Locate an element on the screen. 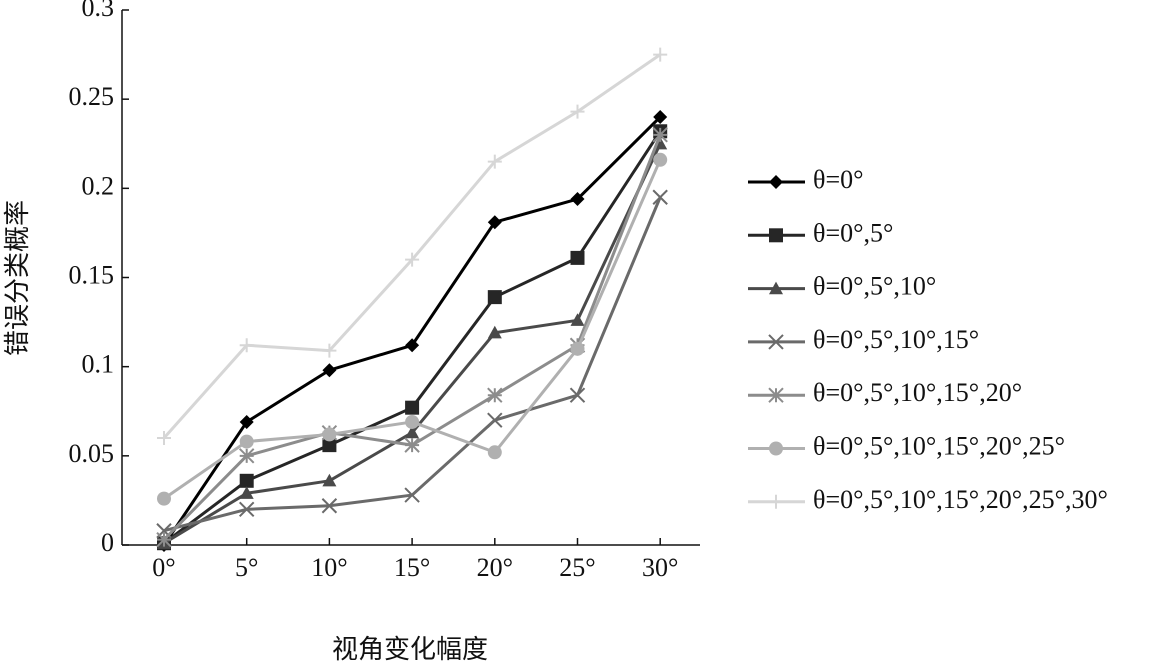 The width and height of the screenshot is (1169, 667). y-tick-label: 0.2 is located at coordinates (98, 185).